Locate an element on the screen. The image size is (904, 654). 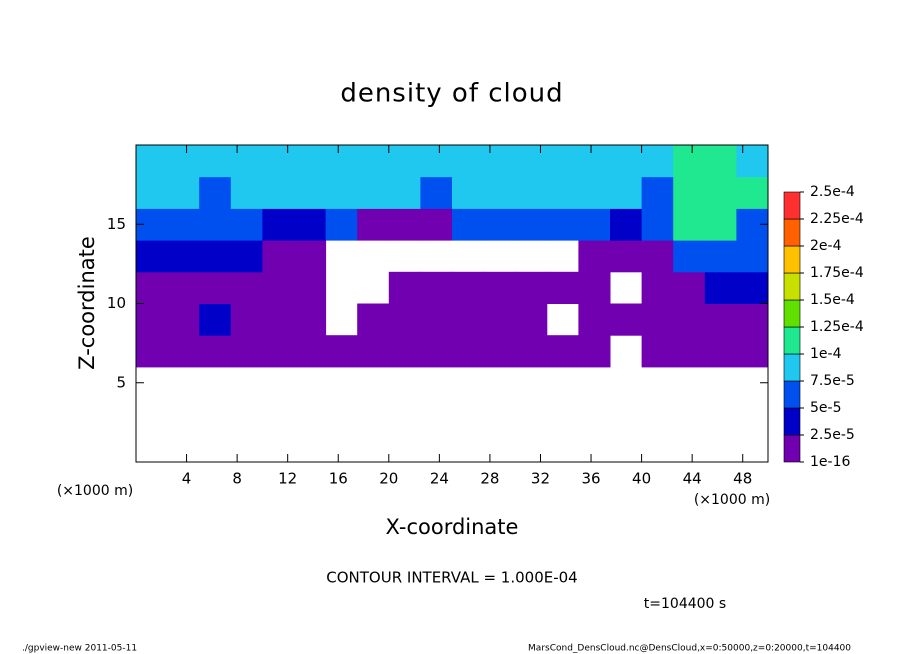
y-tick-label: 10 is located at coordinates (116, 303).